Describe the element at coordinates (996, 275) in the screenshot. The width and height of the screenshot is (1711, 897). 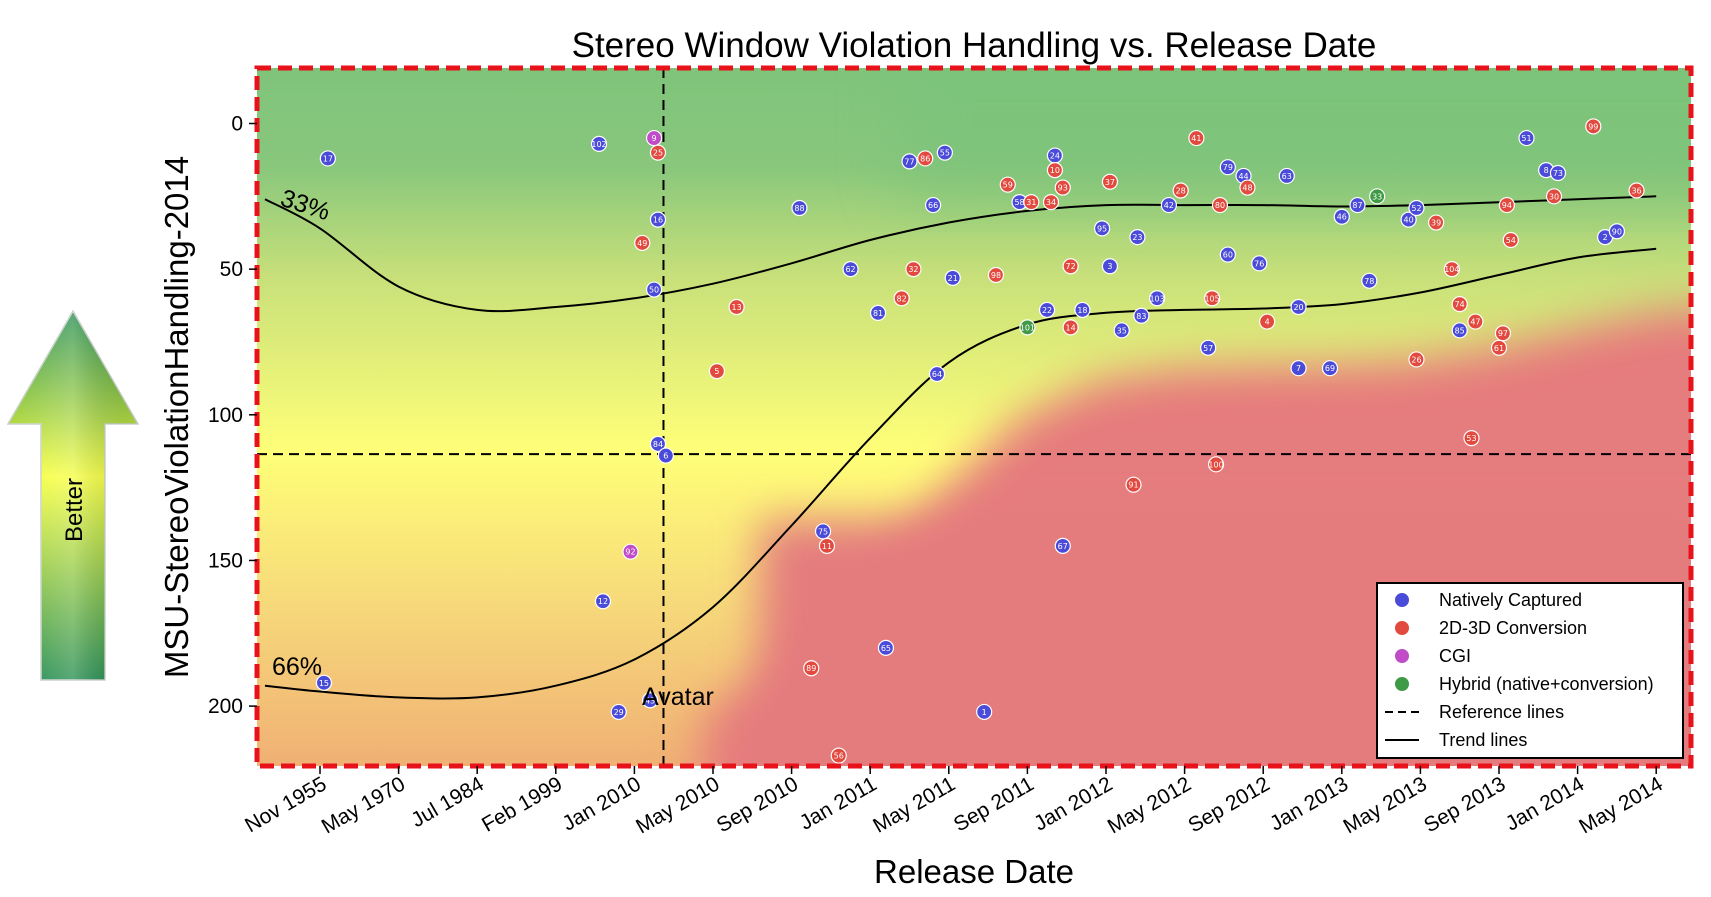
I see `point-2d-3d-conversion-98: 98` at that location.